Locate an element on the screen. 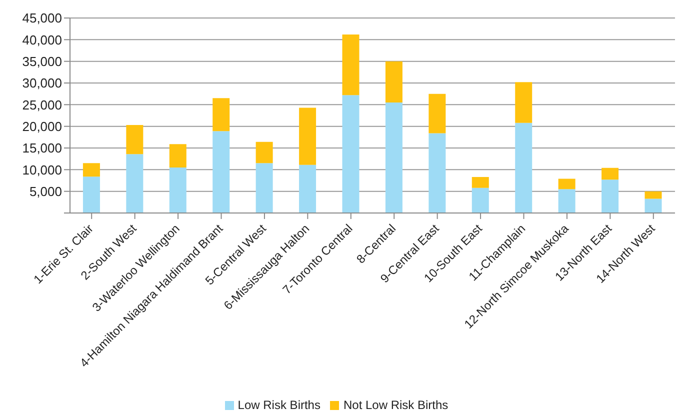 The image size is (693, 420). legend-label: Low Risk Births is located at coordinates (279, 405).